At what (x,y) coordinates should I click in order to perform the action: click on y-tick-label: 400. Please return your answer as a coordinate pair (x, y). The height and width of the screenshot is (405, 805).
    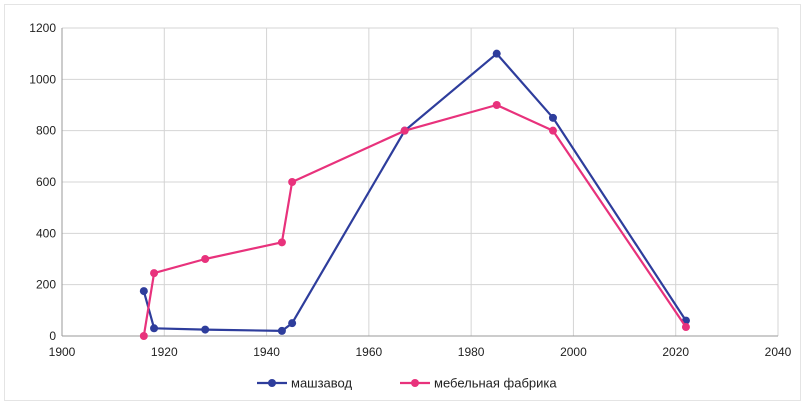
    Looking at the image, I should click on (46, 233).